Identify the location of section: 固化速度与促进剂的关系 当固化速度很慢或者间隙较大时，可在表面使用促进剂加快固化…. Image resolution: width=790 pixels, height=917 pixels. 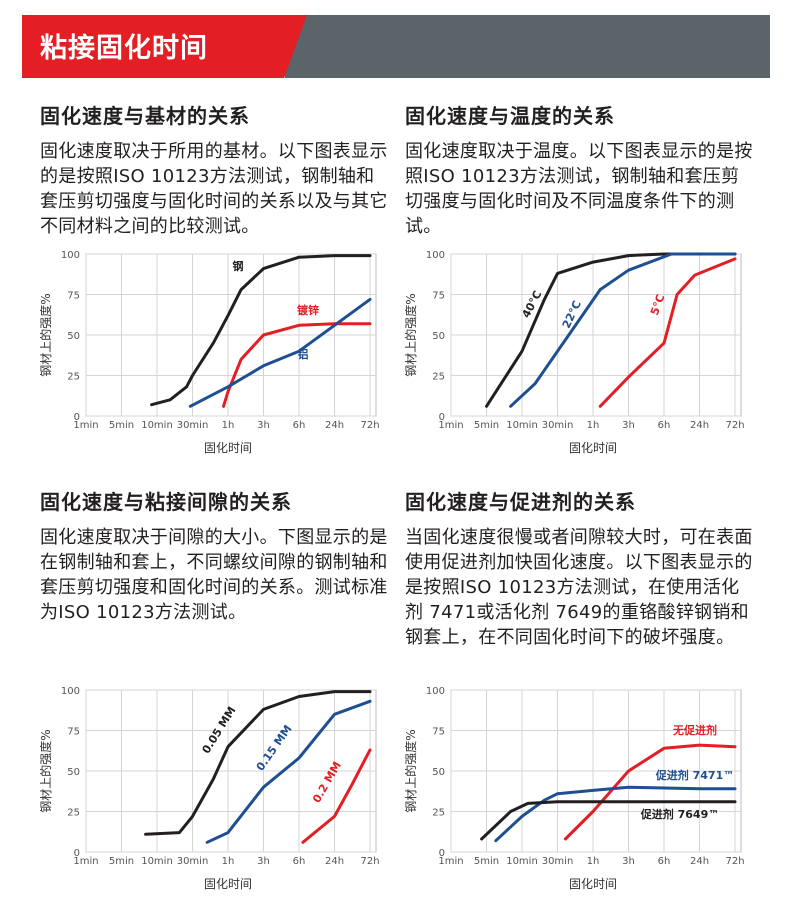
(581, 568).